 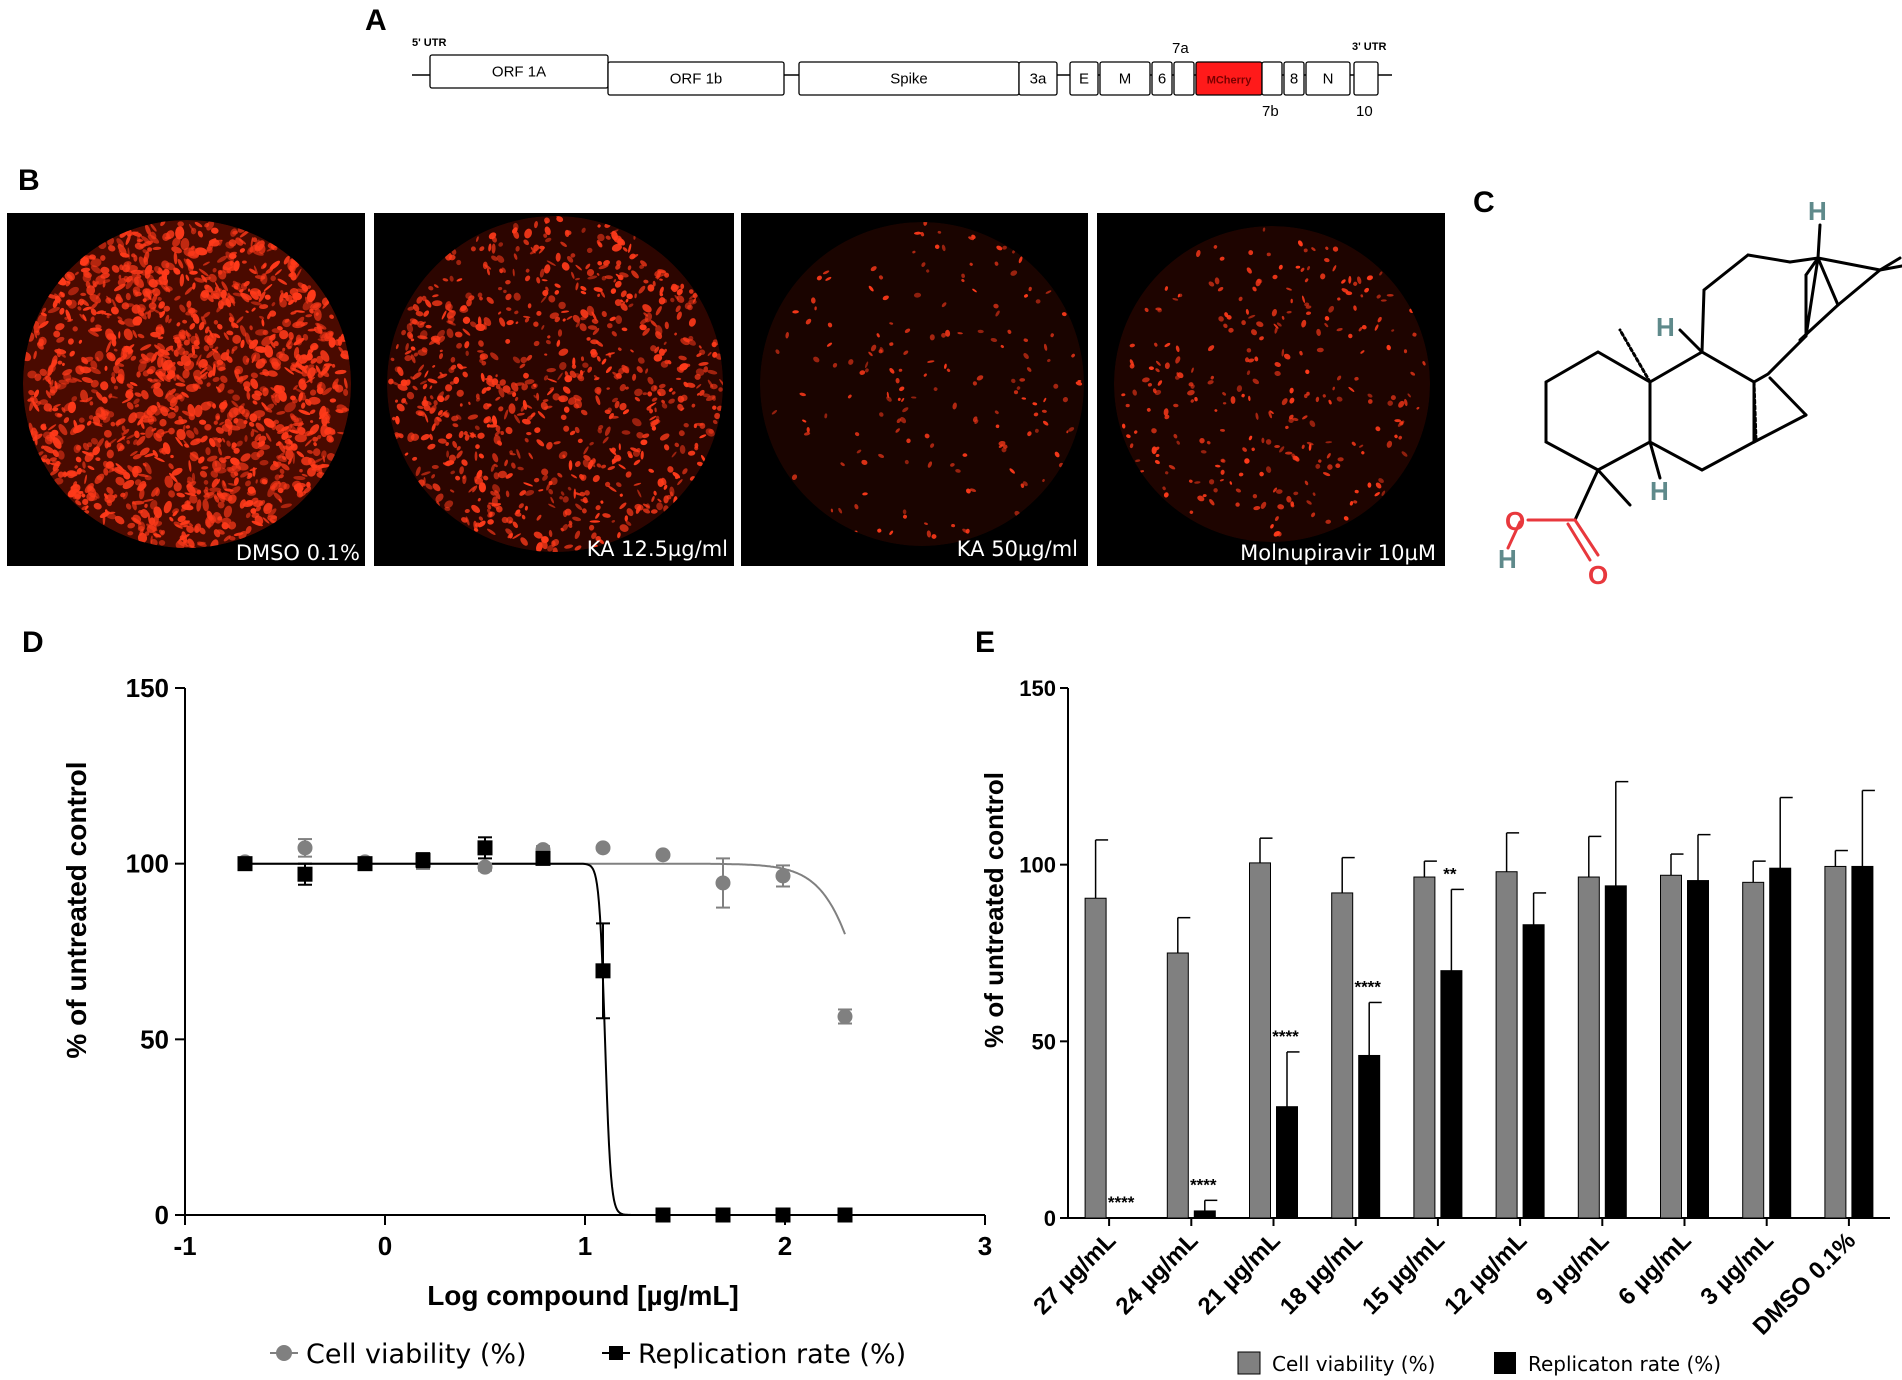 I want to click on methylene-bond, so click(x=1890, y=268).